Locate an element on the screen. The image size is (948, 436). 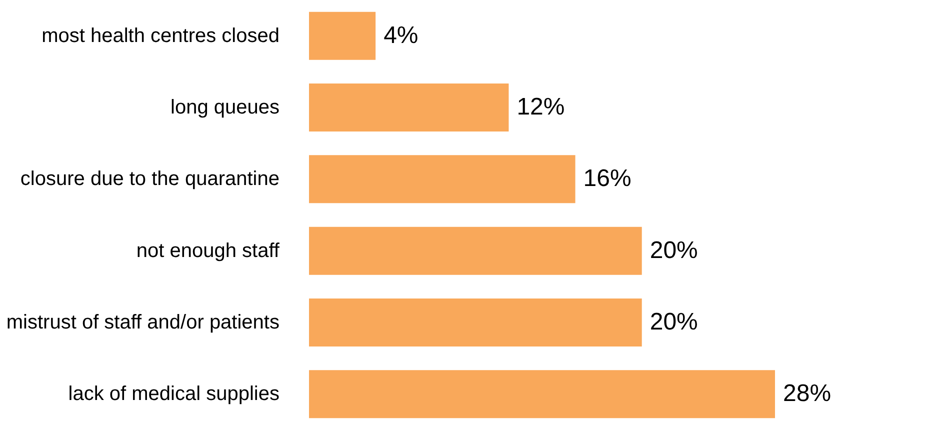
data-label: 4% is located at coordinates (401, 35).